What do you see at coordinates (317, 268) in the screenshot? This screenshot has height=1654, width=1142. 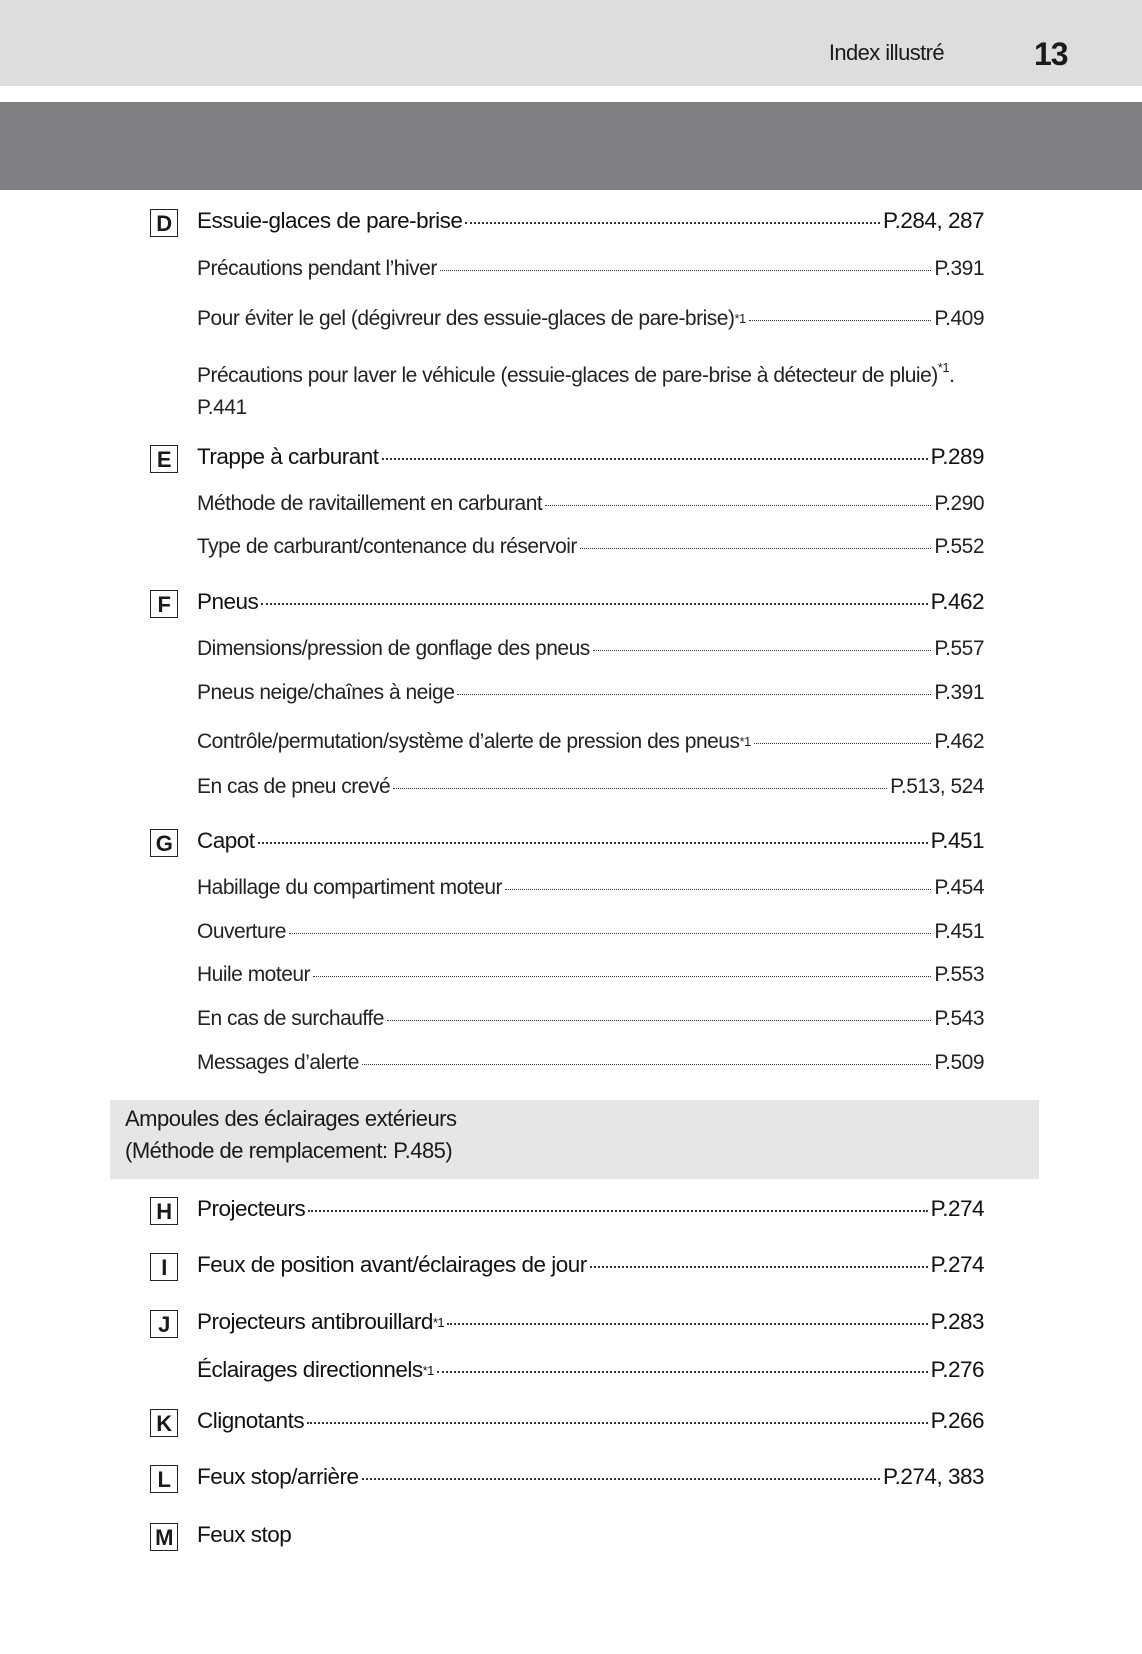 I see `entry-label: Précautions pendant l’hiver` at bounding box center [317, 268].